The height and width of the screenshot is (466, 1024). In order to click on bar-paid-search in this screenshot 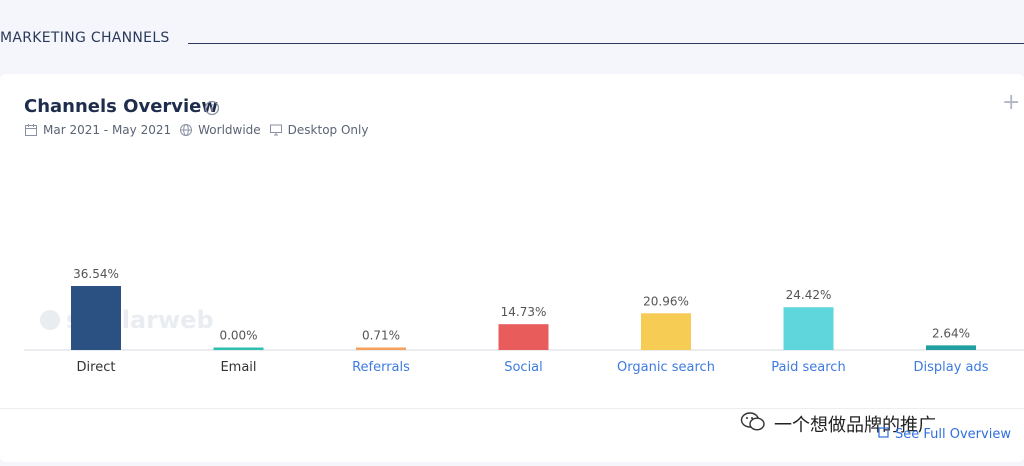, I will do `click(808, 328)`.